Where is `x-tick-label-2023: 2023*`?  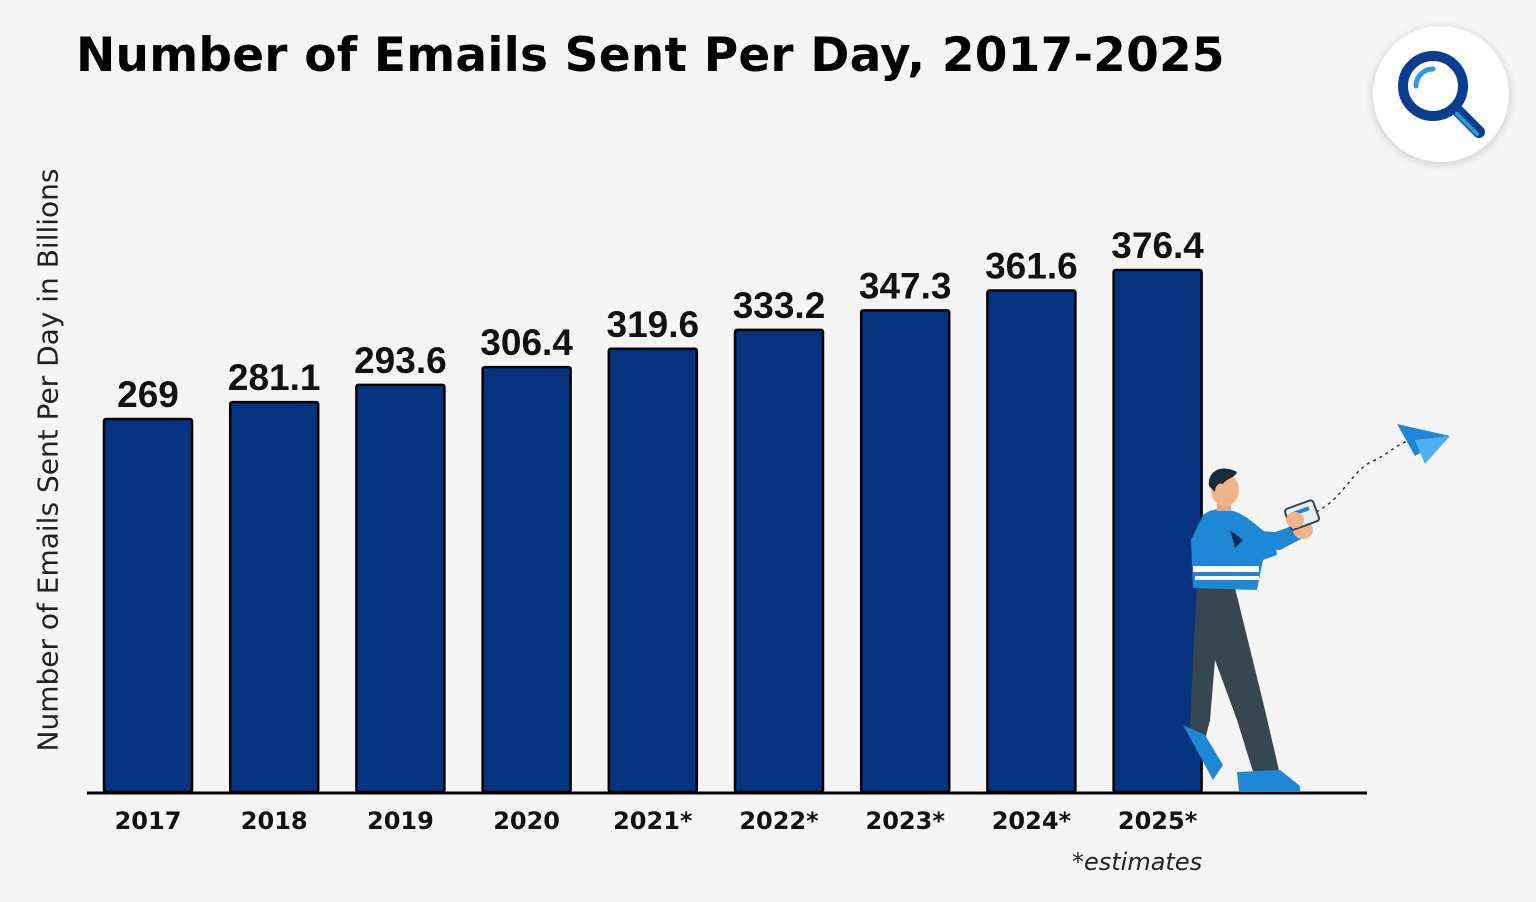 x-tick-label-2023: 2023* is located at coordinates (906, 821).